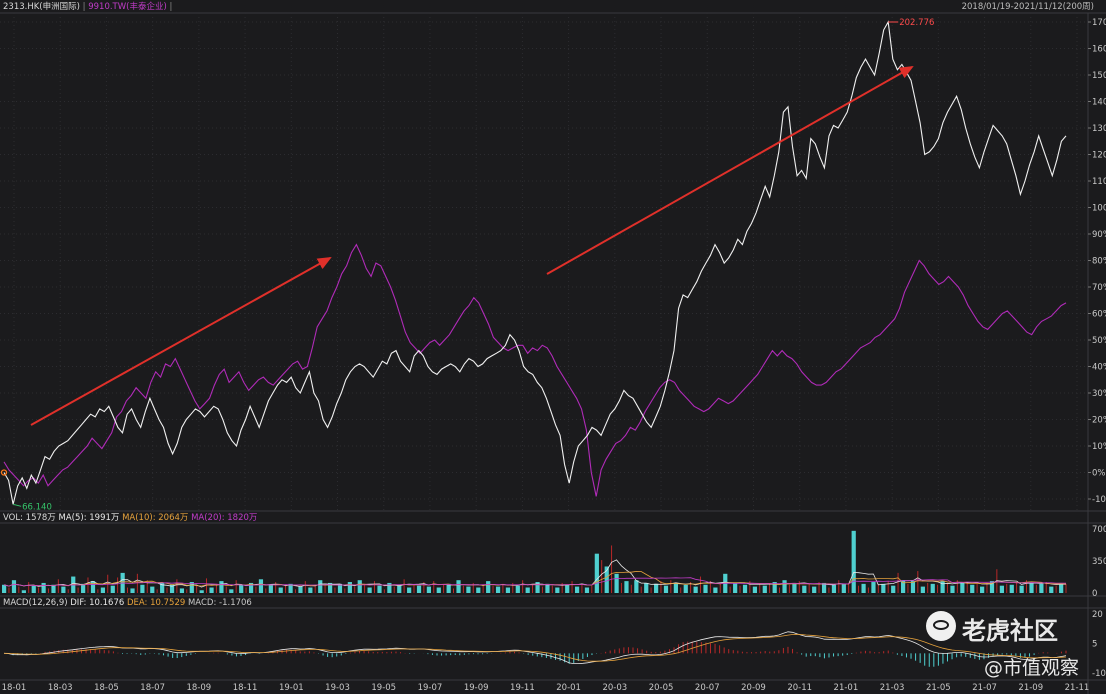 The height and width of the screenshot is (694, 1106). Describe the element at coordinates (753, 688) in the screenshot. I see `x-tick-label: 20-09` at that location.